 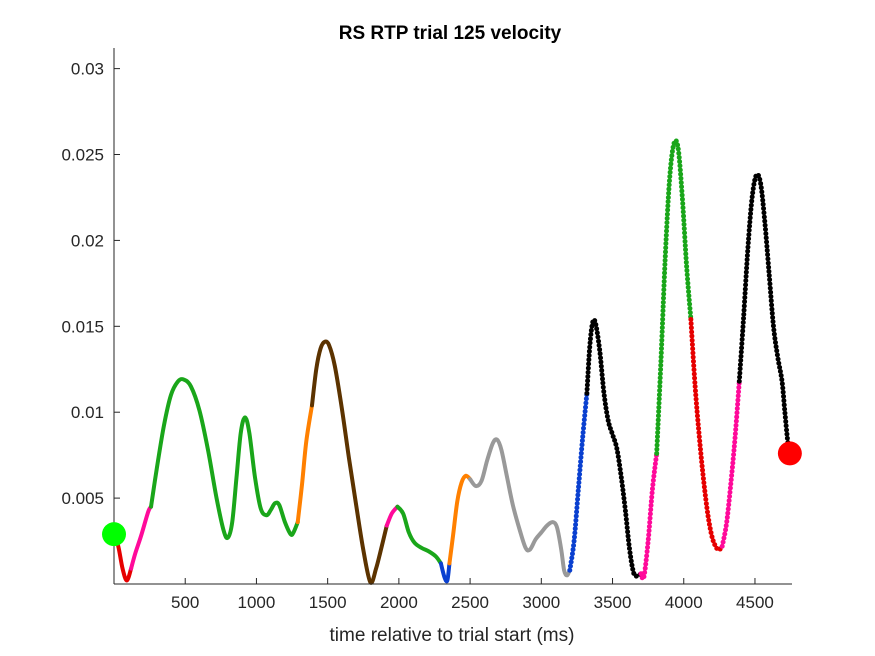 I want to click on y-tick-label: 0.025, so click(x=82, y=155).